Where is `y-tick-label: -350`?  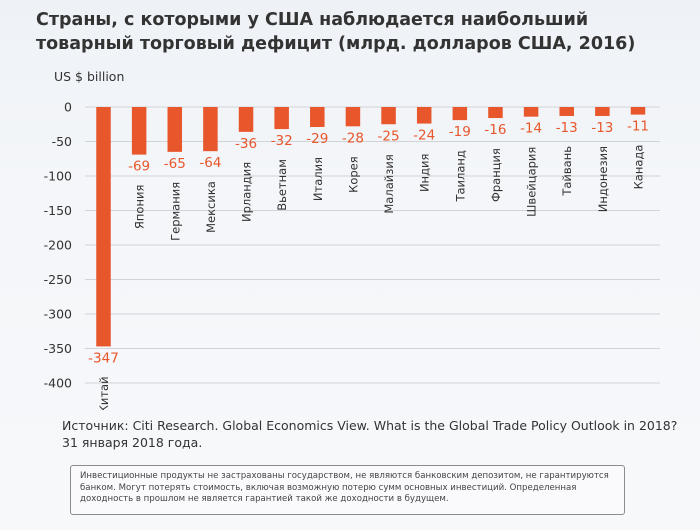
y-tick-label: -350 is located at coordinates (58, 348).